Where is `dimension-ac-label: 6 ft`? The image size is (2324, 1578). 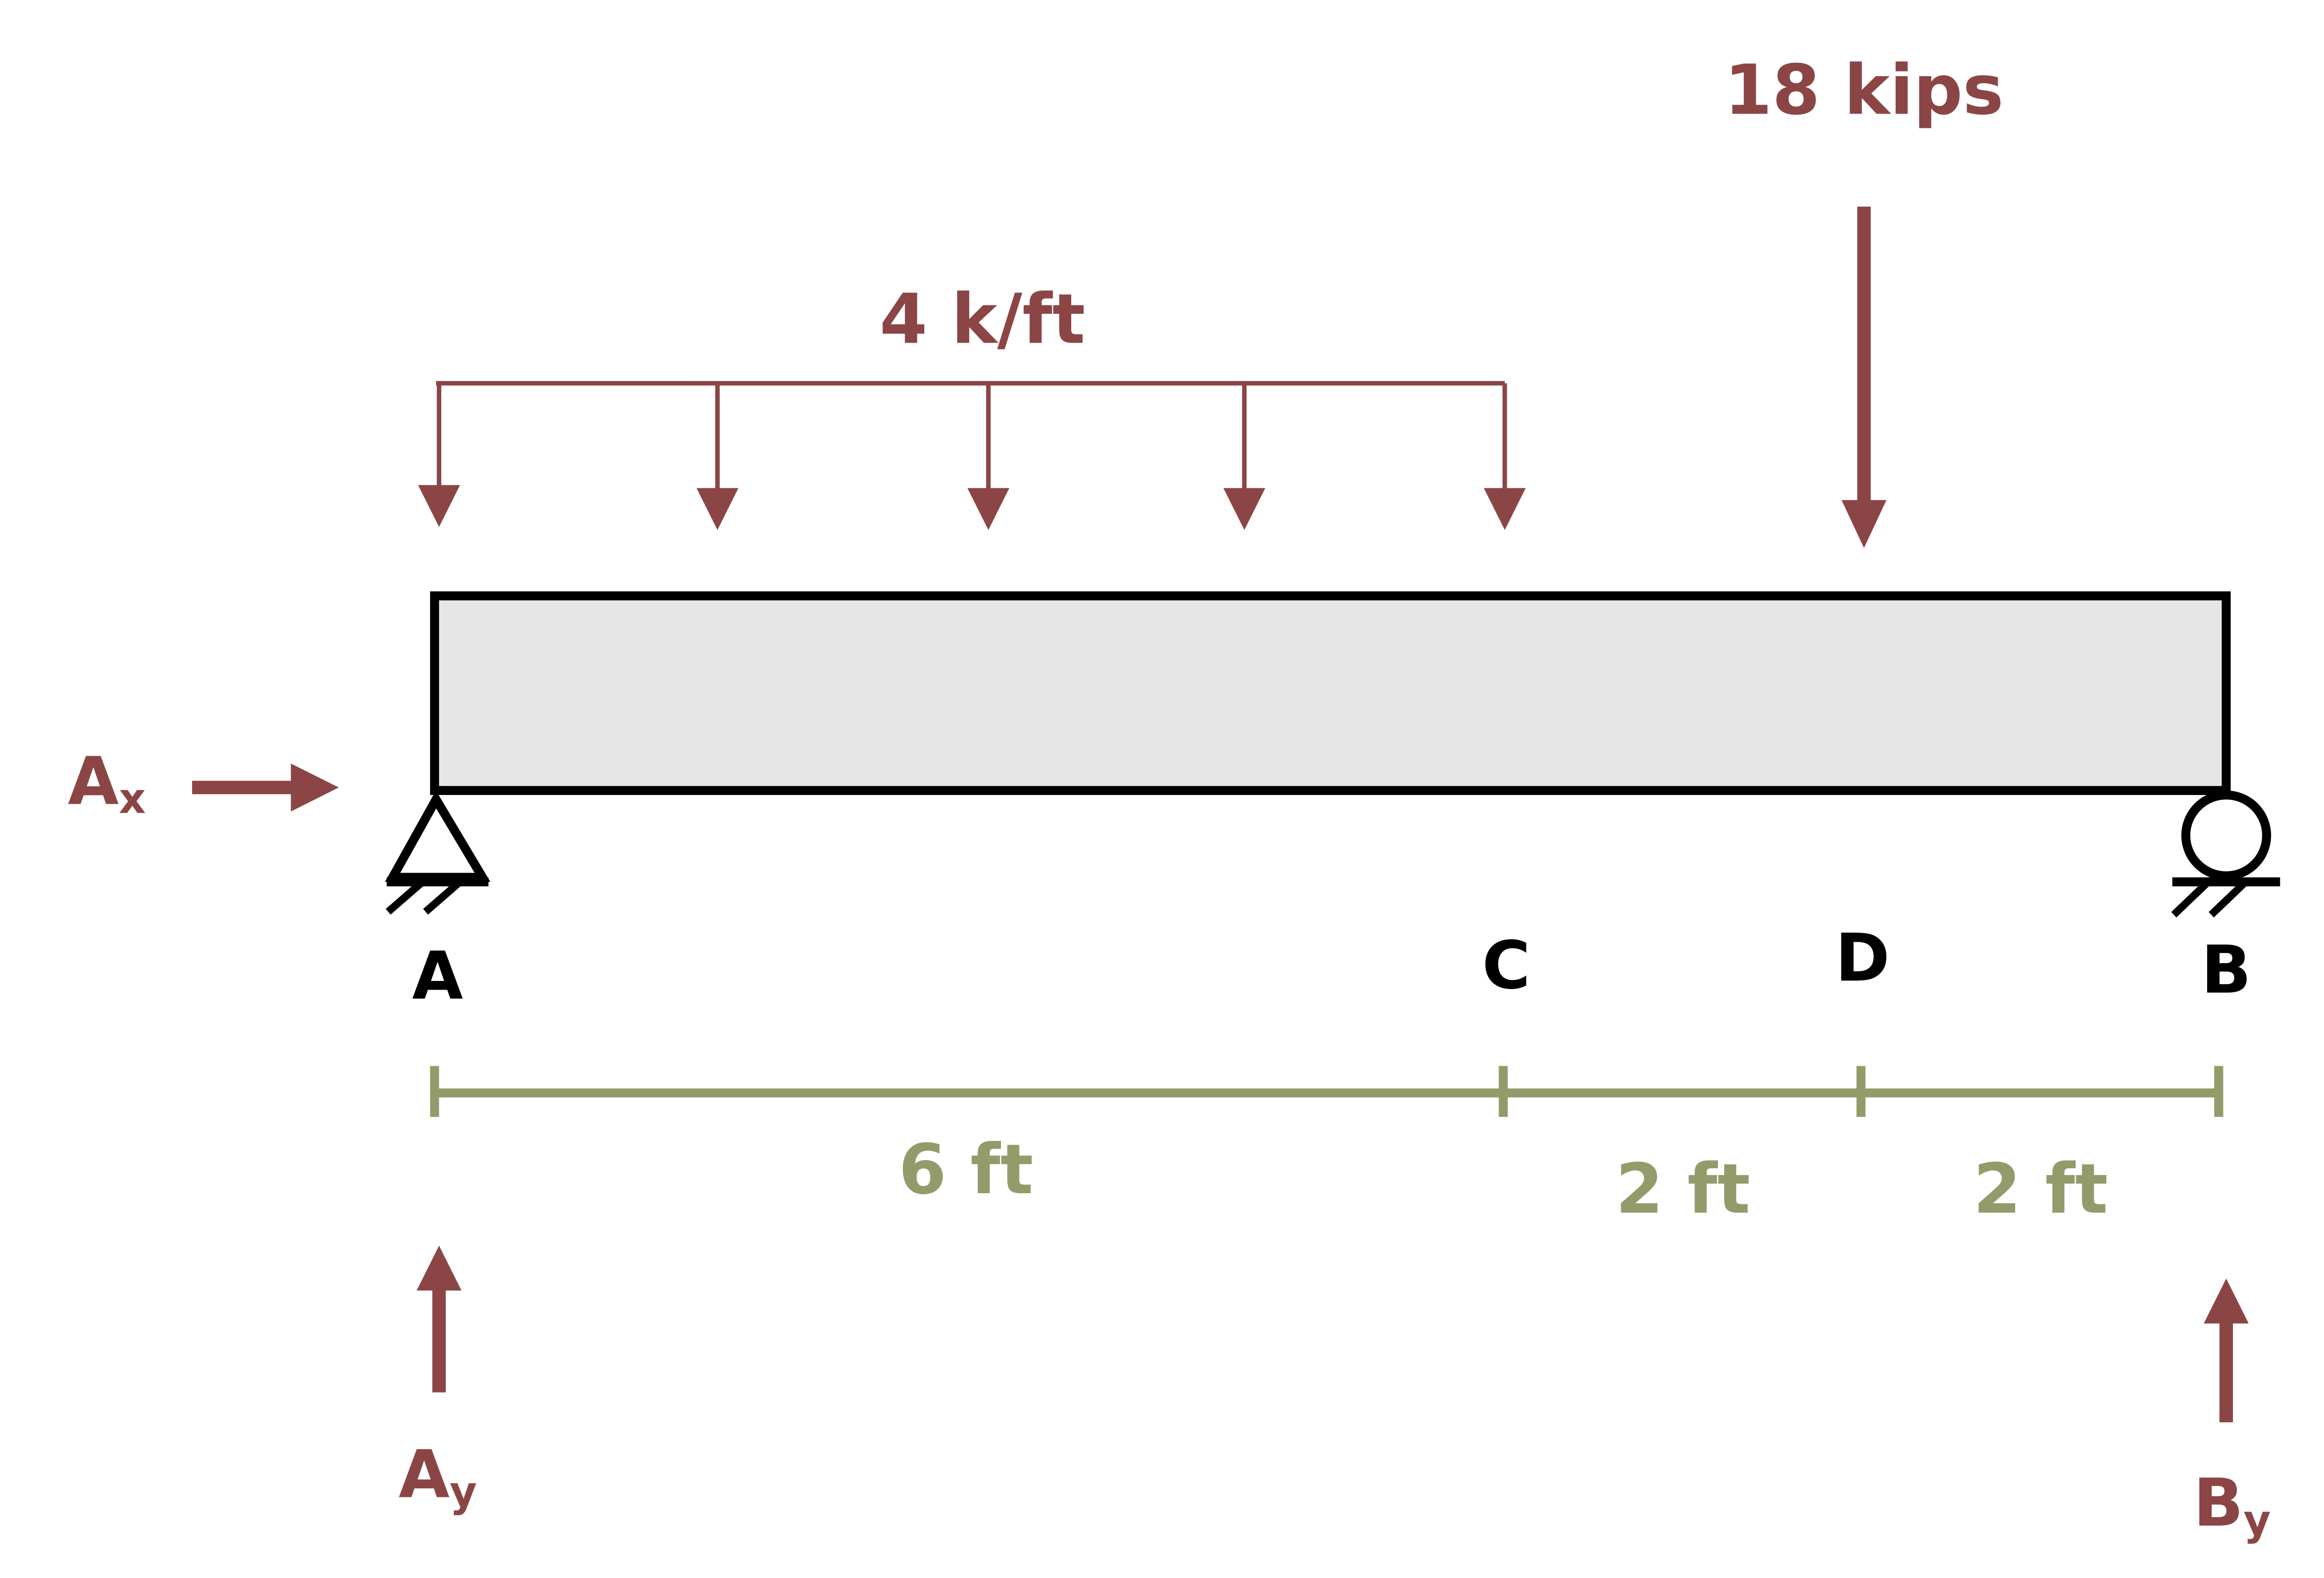
dimension-ac-label: 6 ft is located at coordinates (966, 1169).